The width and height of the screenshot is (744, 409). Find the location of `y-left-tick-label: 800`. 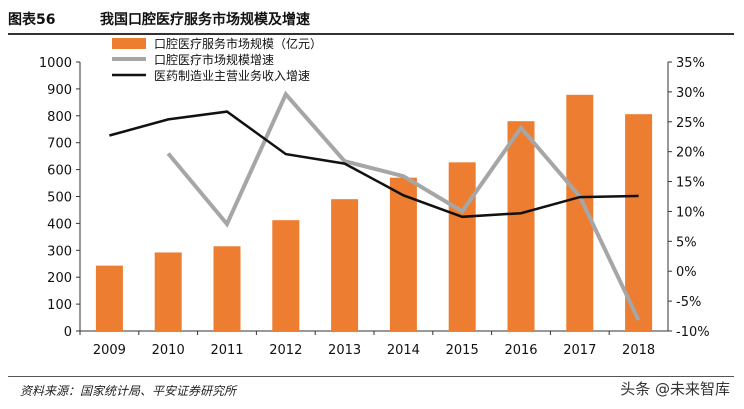

y-left-tick-label: 800 is located at coordinates (59, 117).